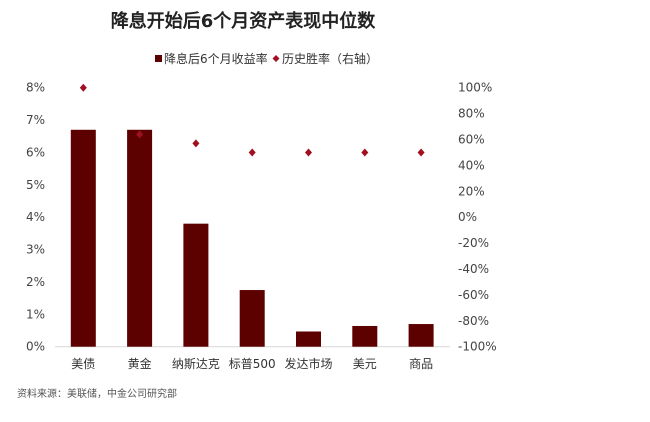 The image size is (650, 422). What do you see at coordinates (276, 58) in the screenshot?
I see `legend-diamond-swatch` at bounding box center [276, 58].